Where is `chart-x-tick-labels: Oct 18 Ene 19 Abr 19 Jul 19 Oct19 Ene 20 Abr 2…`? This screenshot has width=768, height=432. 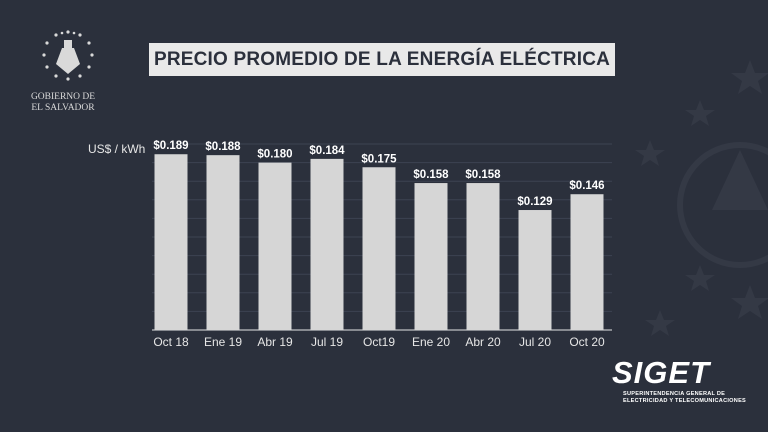
chart-x-tick-labels: Oct 18 Ene 19 Abr 19 Jul 19 Oct19 Ene 20 Abr 2… is located at coordinates (379, 342).